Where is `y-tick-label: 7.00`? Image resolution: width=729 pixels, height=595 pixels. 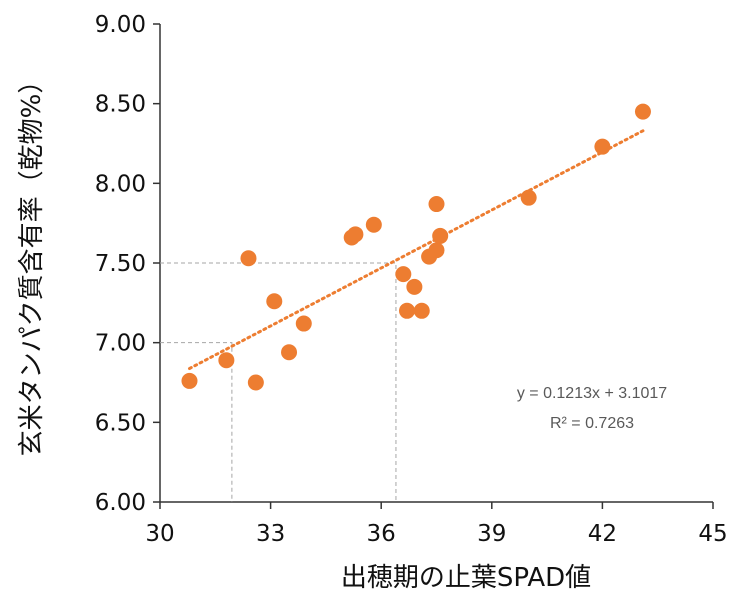 y-tick-label: 7.00 is located at coordinates (120, 344).